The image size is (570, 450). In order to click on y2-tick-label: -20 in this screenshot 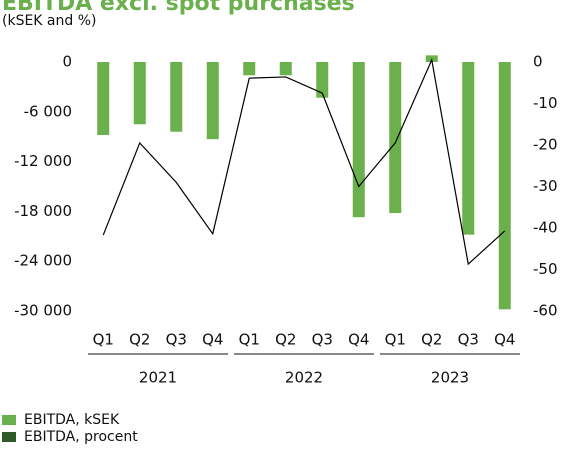, I will do `click(545, 145)`.